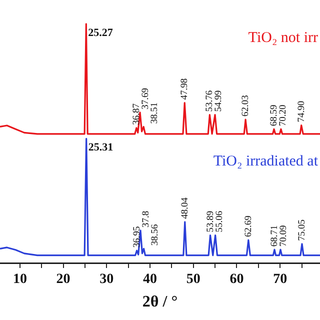  Describe the element at coordinates (274, 115) in the screenshot. I see `annotation: 68.59` at that location.